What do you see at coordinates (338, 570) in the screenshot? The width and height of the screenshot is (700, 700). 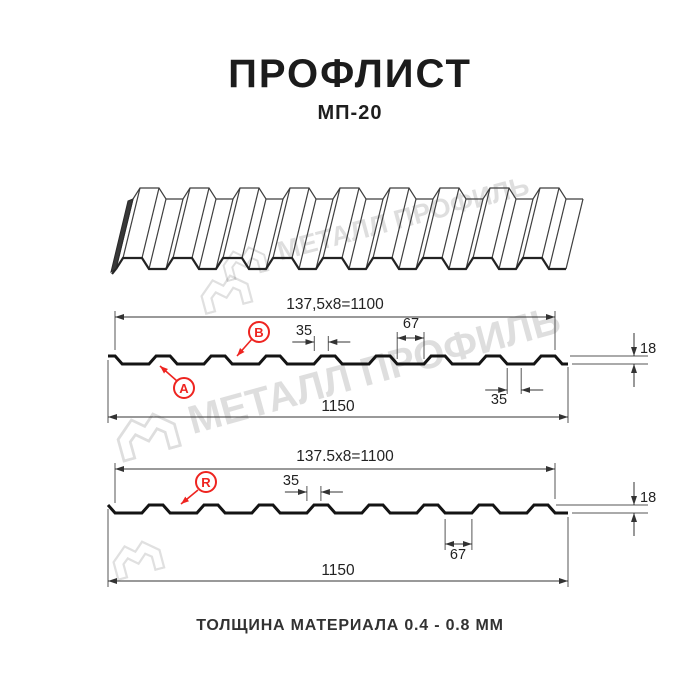 I see `dim-overall-2: 1150` at bounding box center [338, 570].